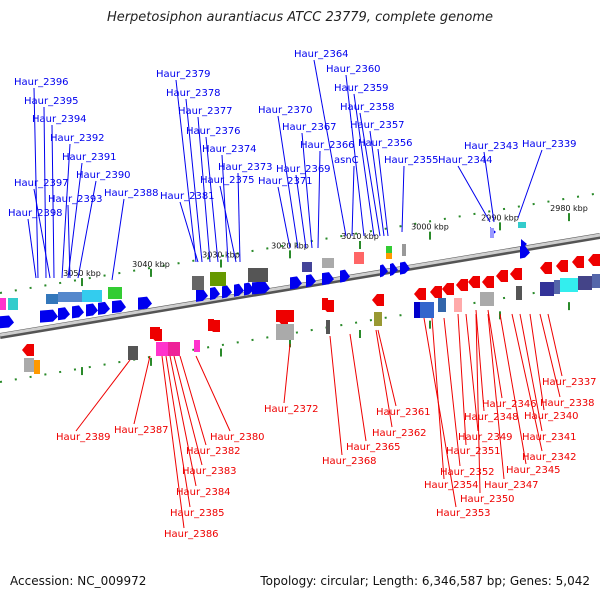  Describe the element at coordinates (491, 146) in the screenshot. I see `forward-gene-label: Haur_2343` at that location.